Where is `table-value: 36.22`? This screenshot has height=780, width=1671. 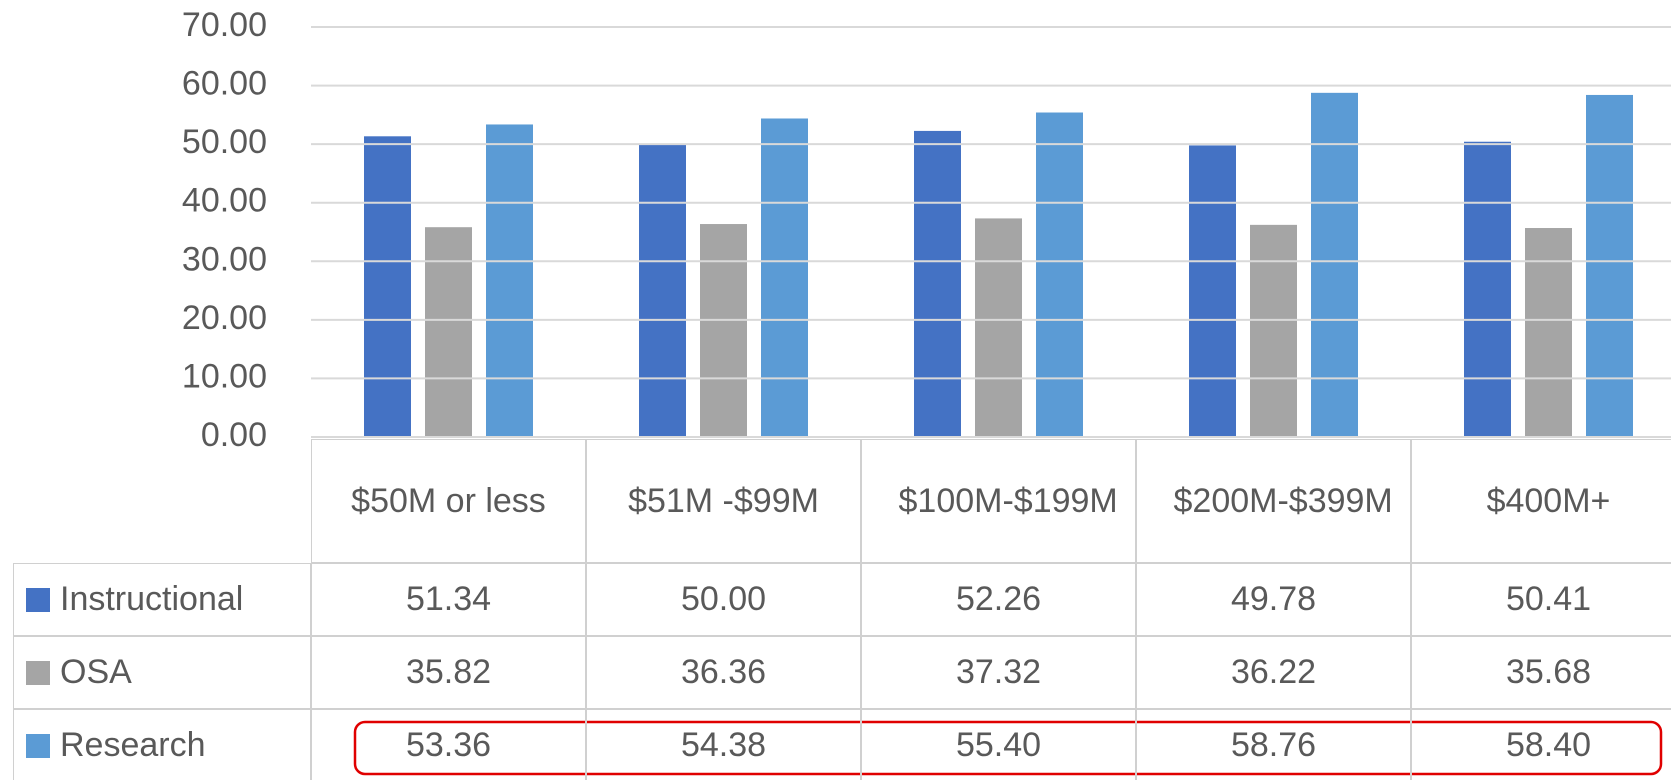
table-value: 36.22 is located at coordinates (1273, 672).